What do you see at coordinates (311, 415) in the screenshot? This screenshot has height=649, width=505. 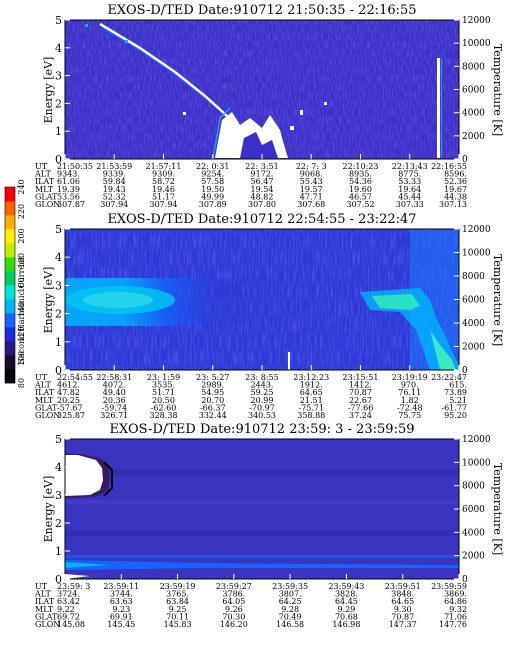 I see `table-cell: 358.88` at bounding box center [311, 415].